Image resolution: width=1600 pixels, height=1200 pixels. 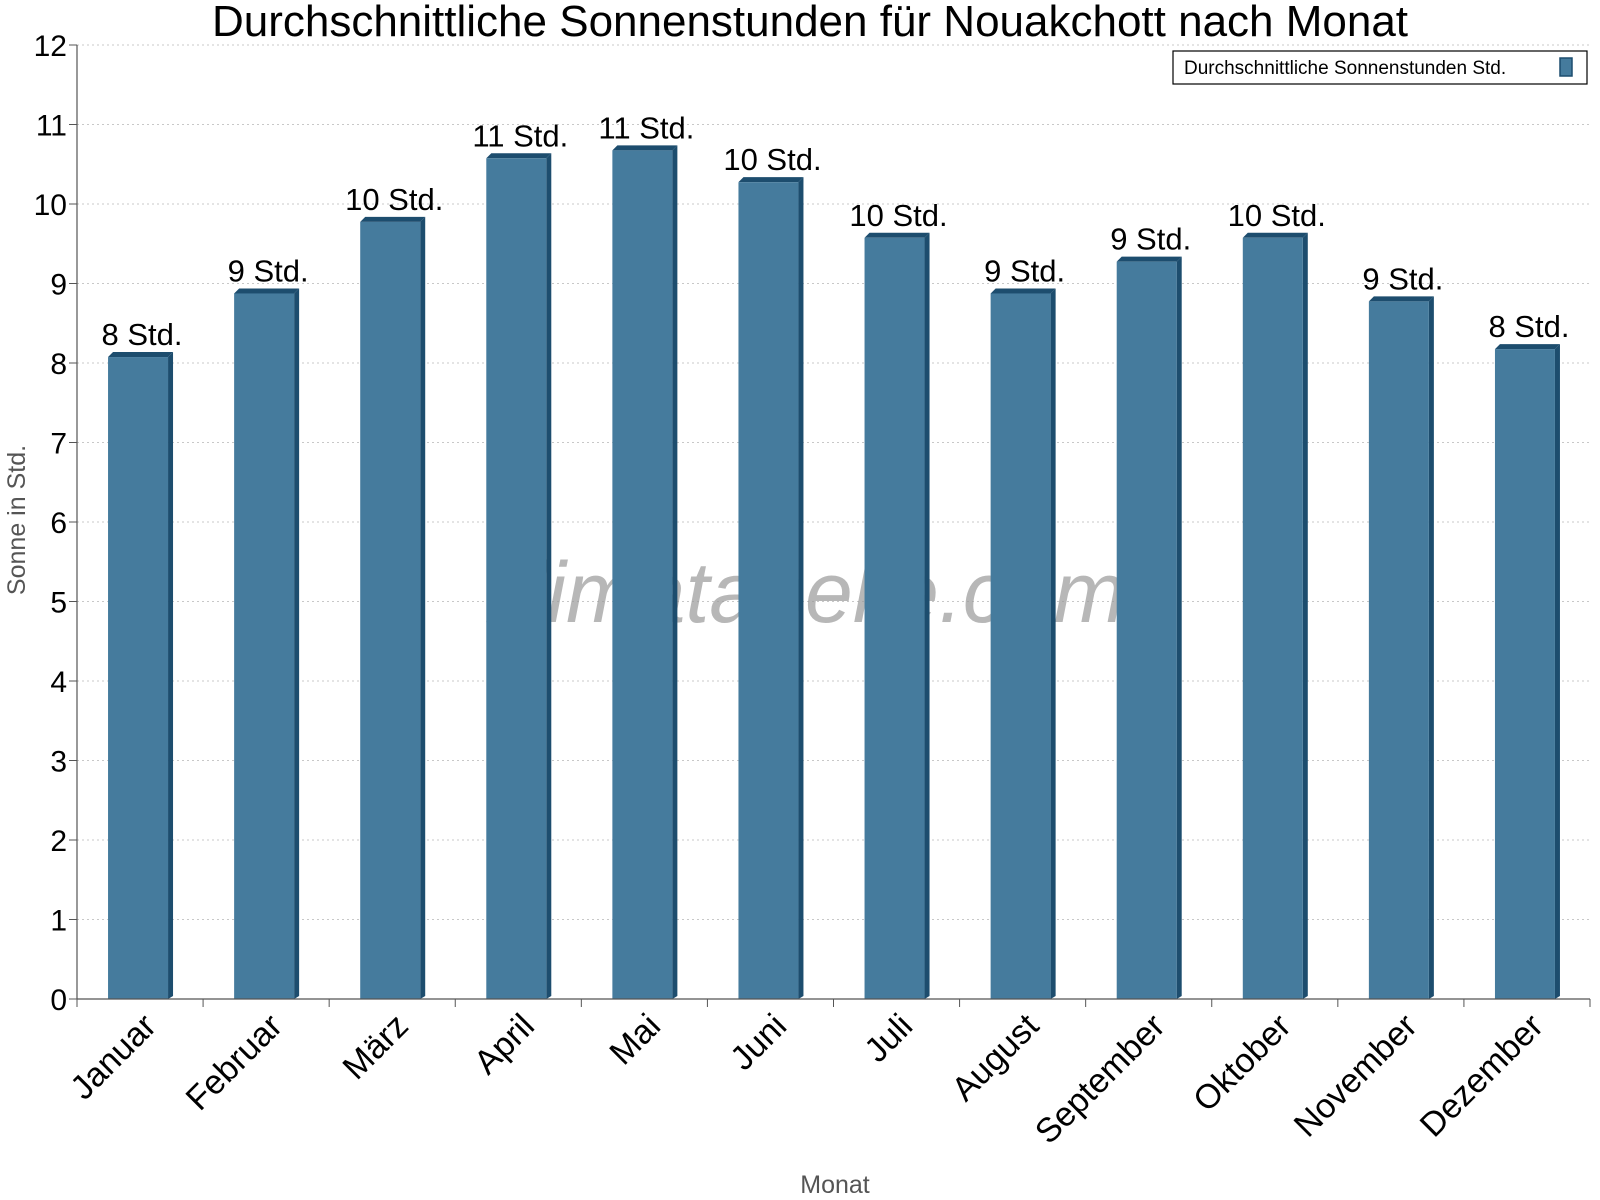 What do you see at coordinates (996, 1057) in the screenshot?
I see `x-tick-label: August` at bounding box center [996, 1057].